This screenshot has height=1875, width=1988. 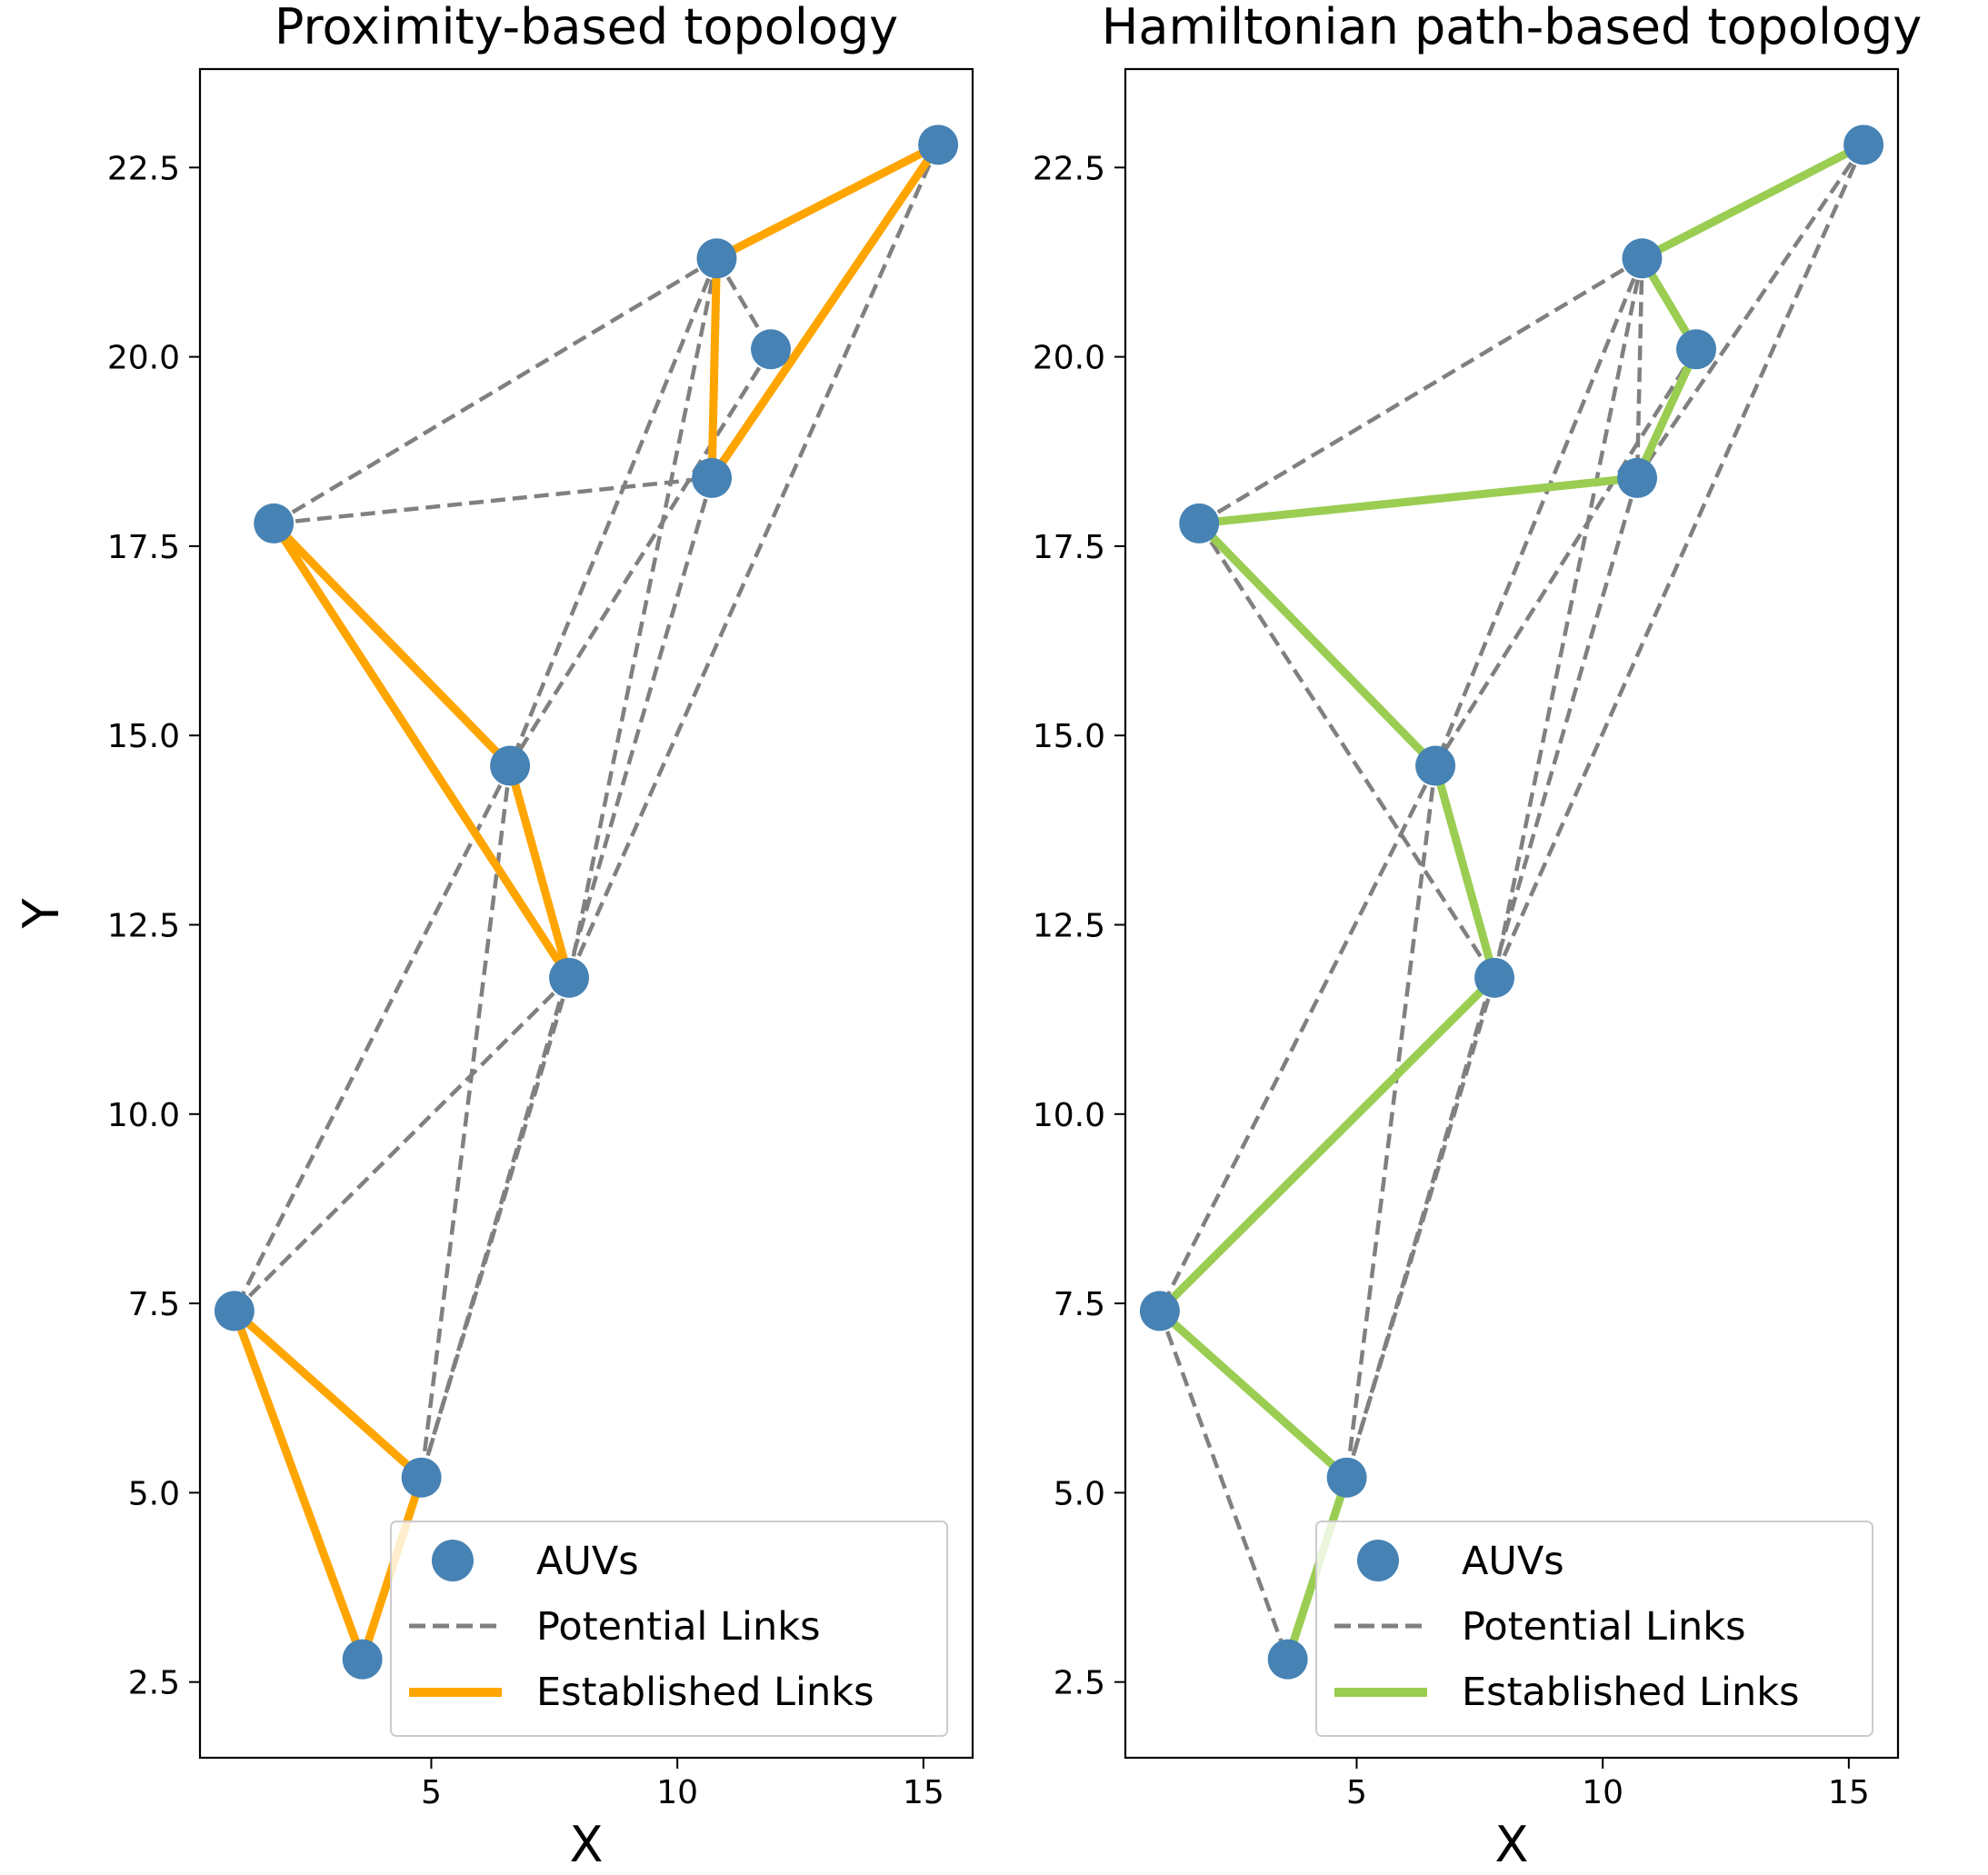 What do you see at coordinates (143, 925) in the screenshot?
I see `y-tick-label: 12.5` at bounding box center [143, 925].